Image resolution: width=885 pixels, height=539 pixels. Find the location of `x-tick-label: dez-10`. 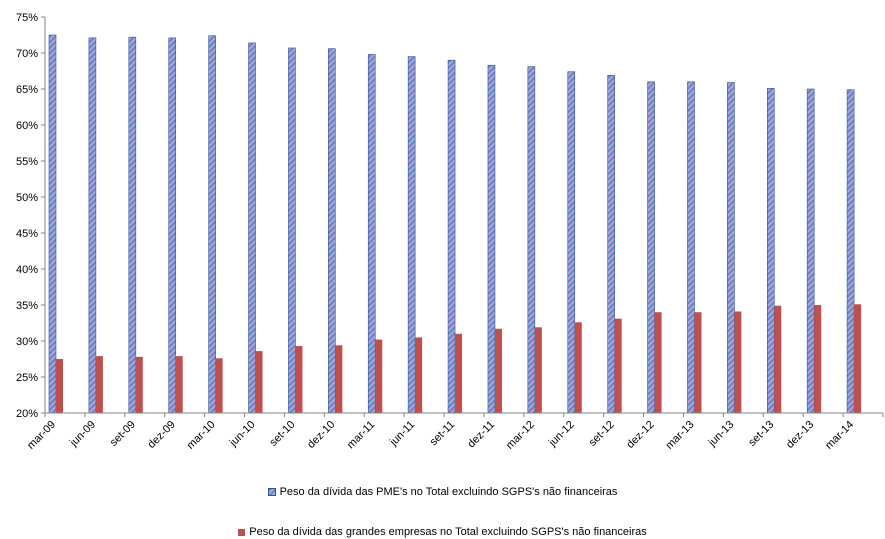

x-tick-label: dez-10 is located at coordinates (321, 435).